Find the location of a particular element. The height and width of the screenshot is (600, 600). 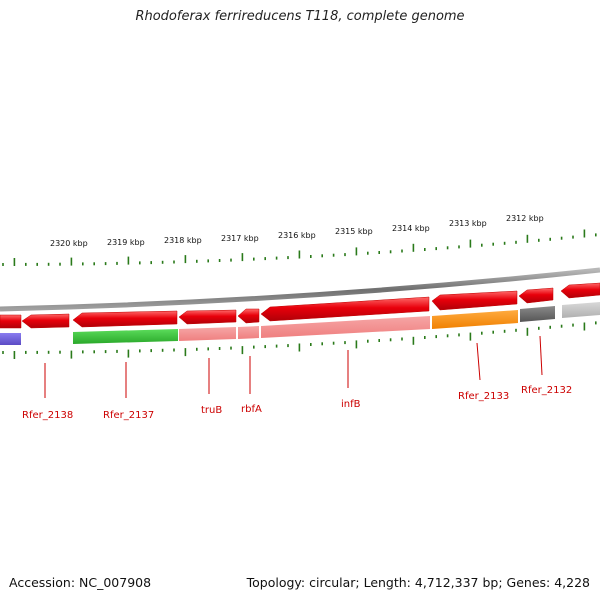

gene-label-rfer-2132: Rfer_2132 is located at coordinates (546, 390).